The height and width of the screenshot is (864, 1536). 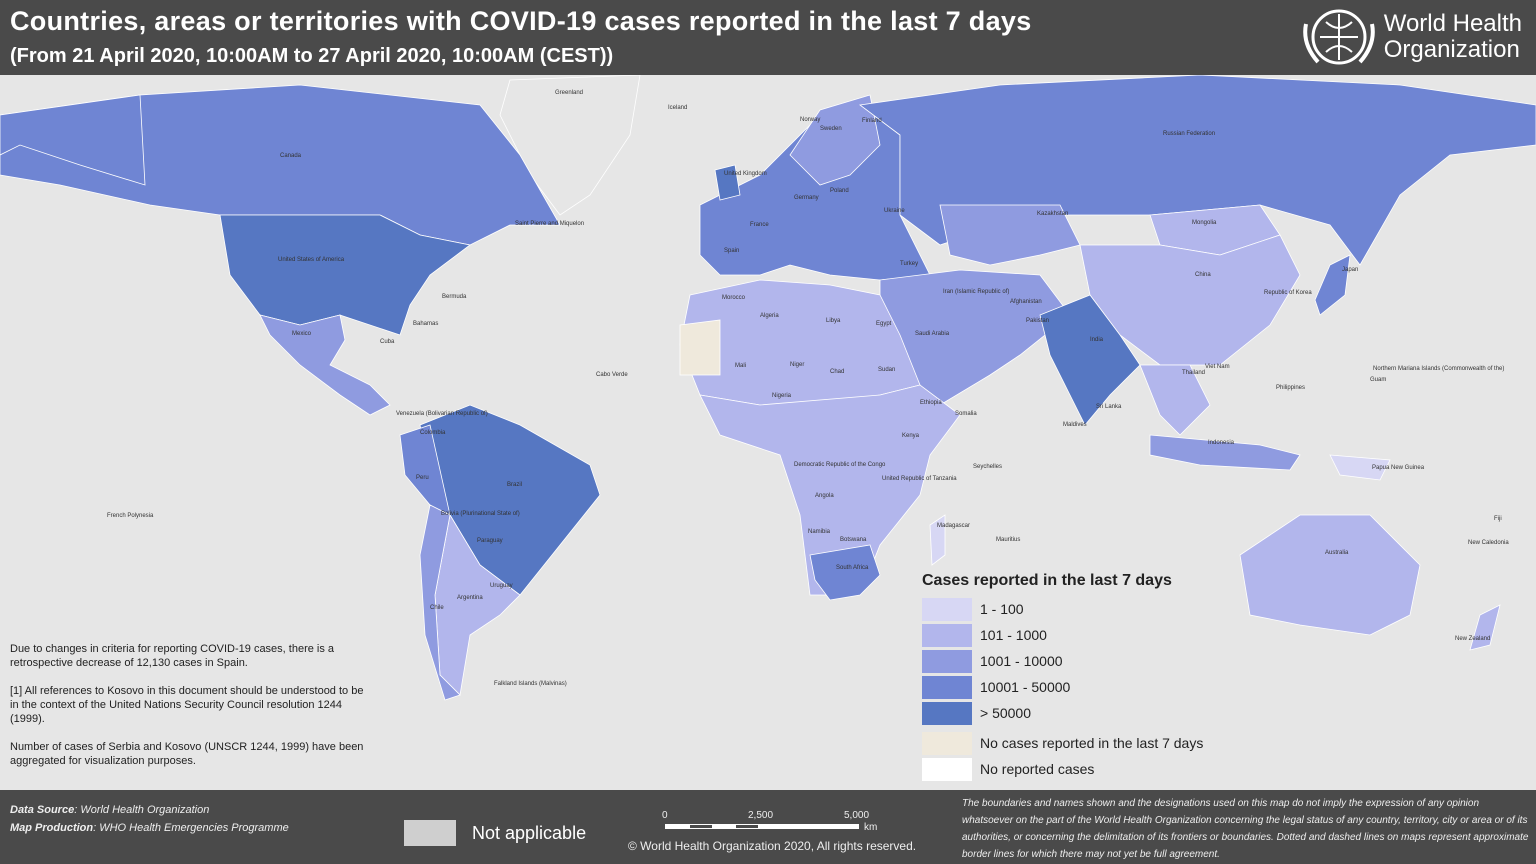 What do you see at coordinates (302, 334) in the screenshot?
I see `map-label: Mexico` at bounding box center [302, 334].